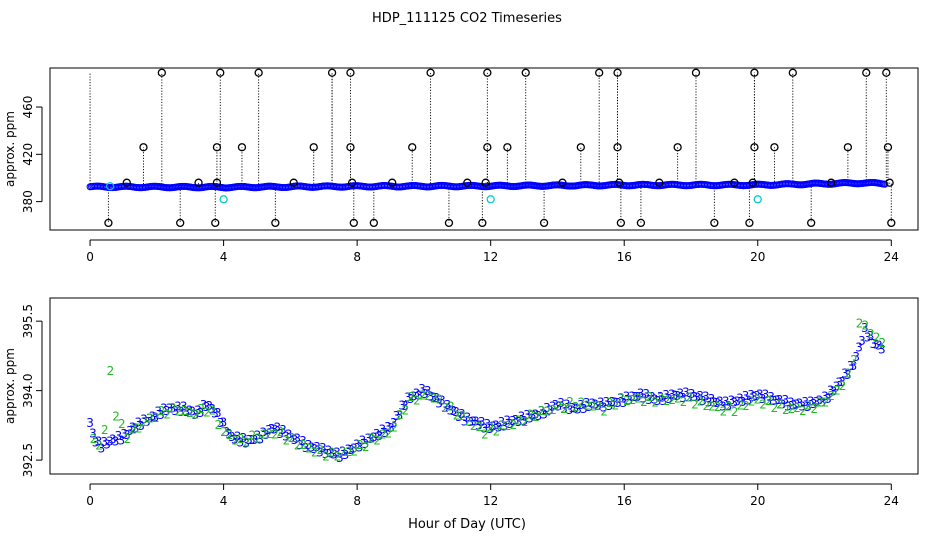  Describe the element at coordinates (224, 257) in the screenshot. I see `x-tick-label: 4` at that location.